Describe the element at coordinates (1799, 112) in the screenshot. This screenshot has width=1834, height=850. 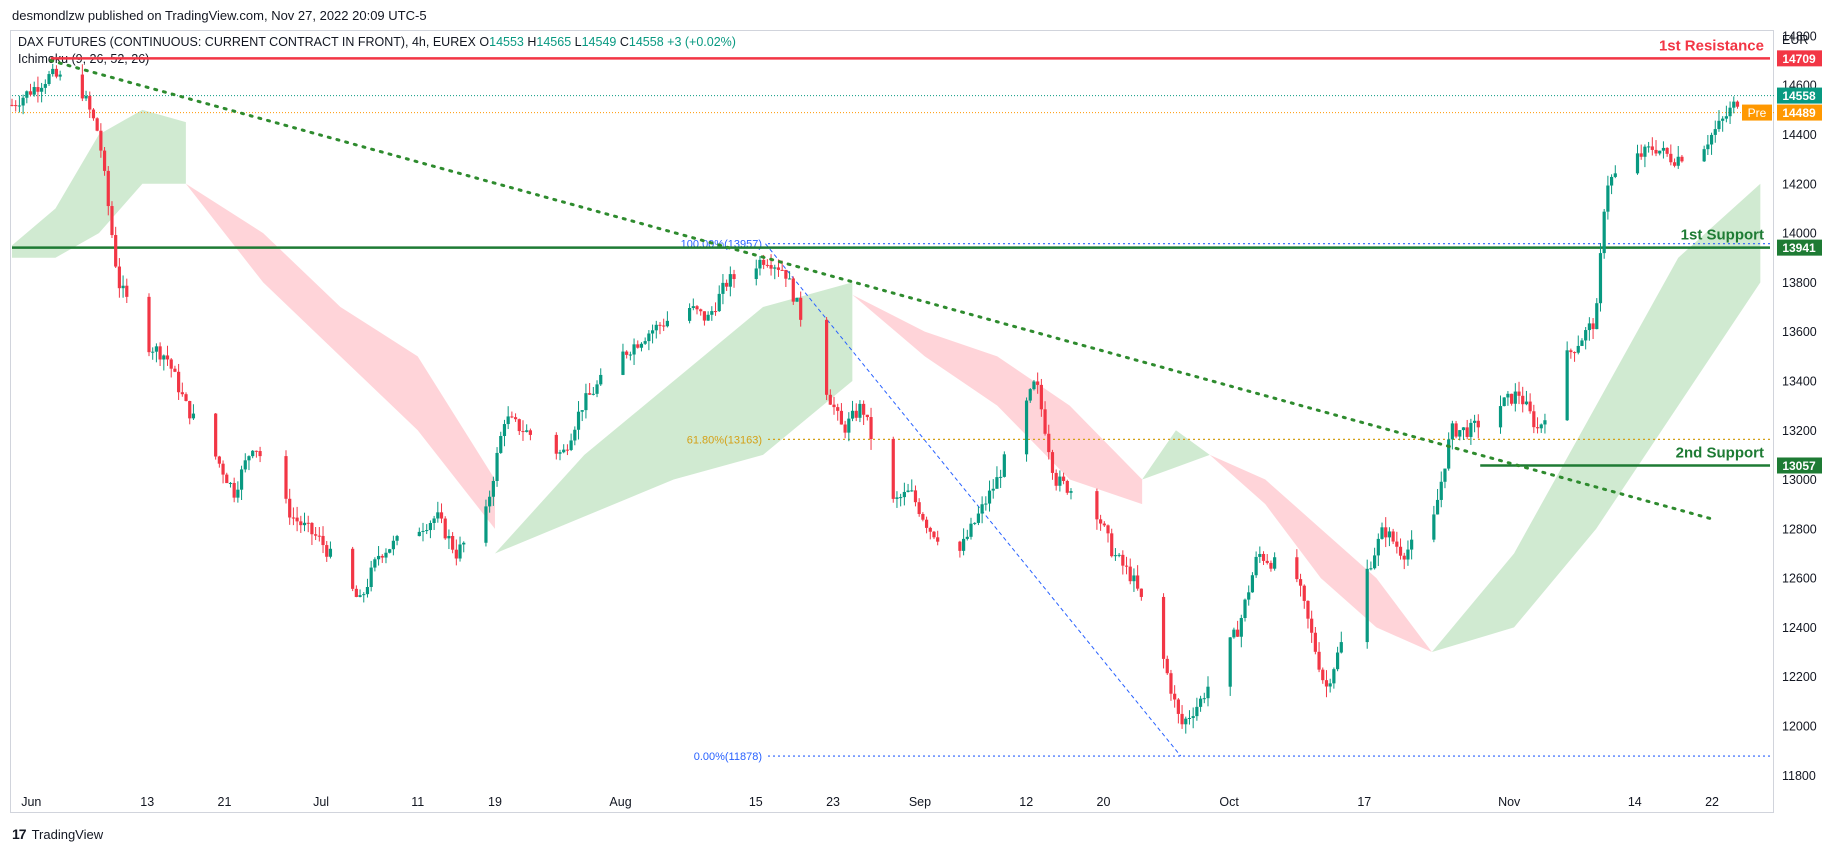
I see `pre-market-box` at that location.